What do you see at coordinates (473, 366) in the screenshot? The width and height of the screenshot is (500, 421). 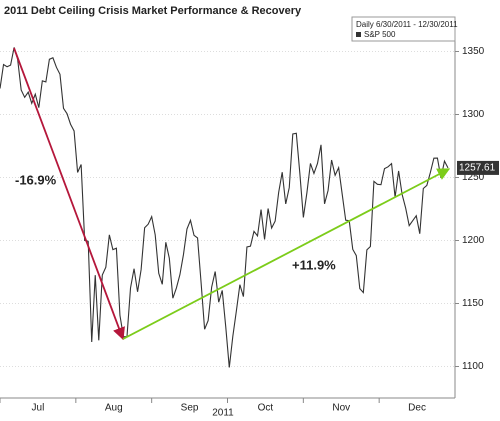 I see `y-tick-label: 1100` at bounding box center [473, 366].